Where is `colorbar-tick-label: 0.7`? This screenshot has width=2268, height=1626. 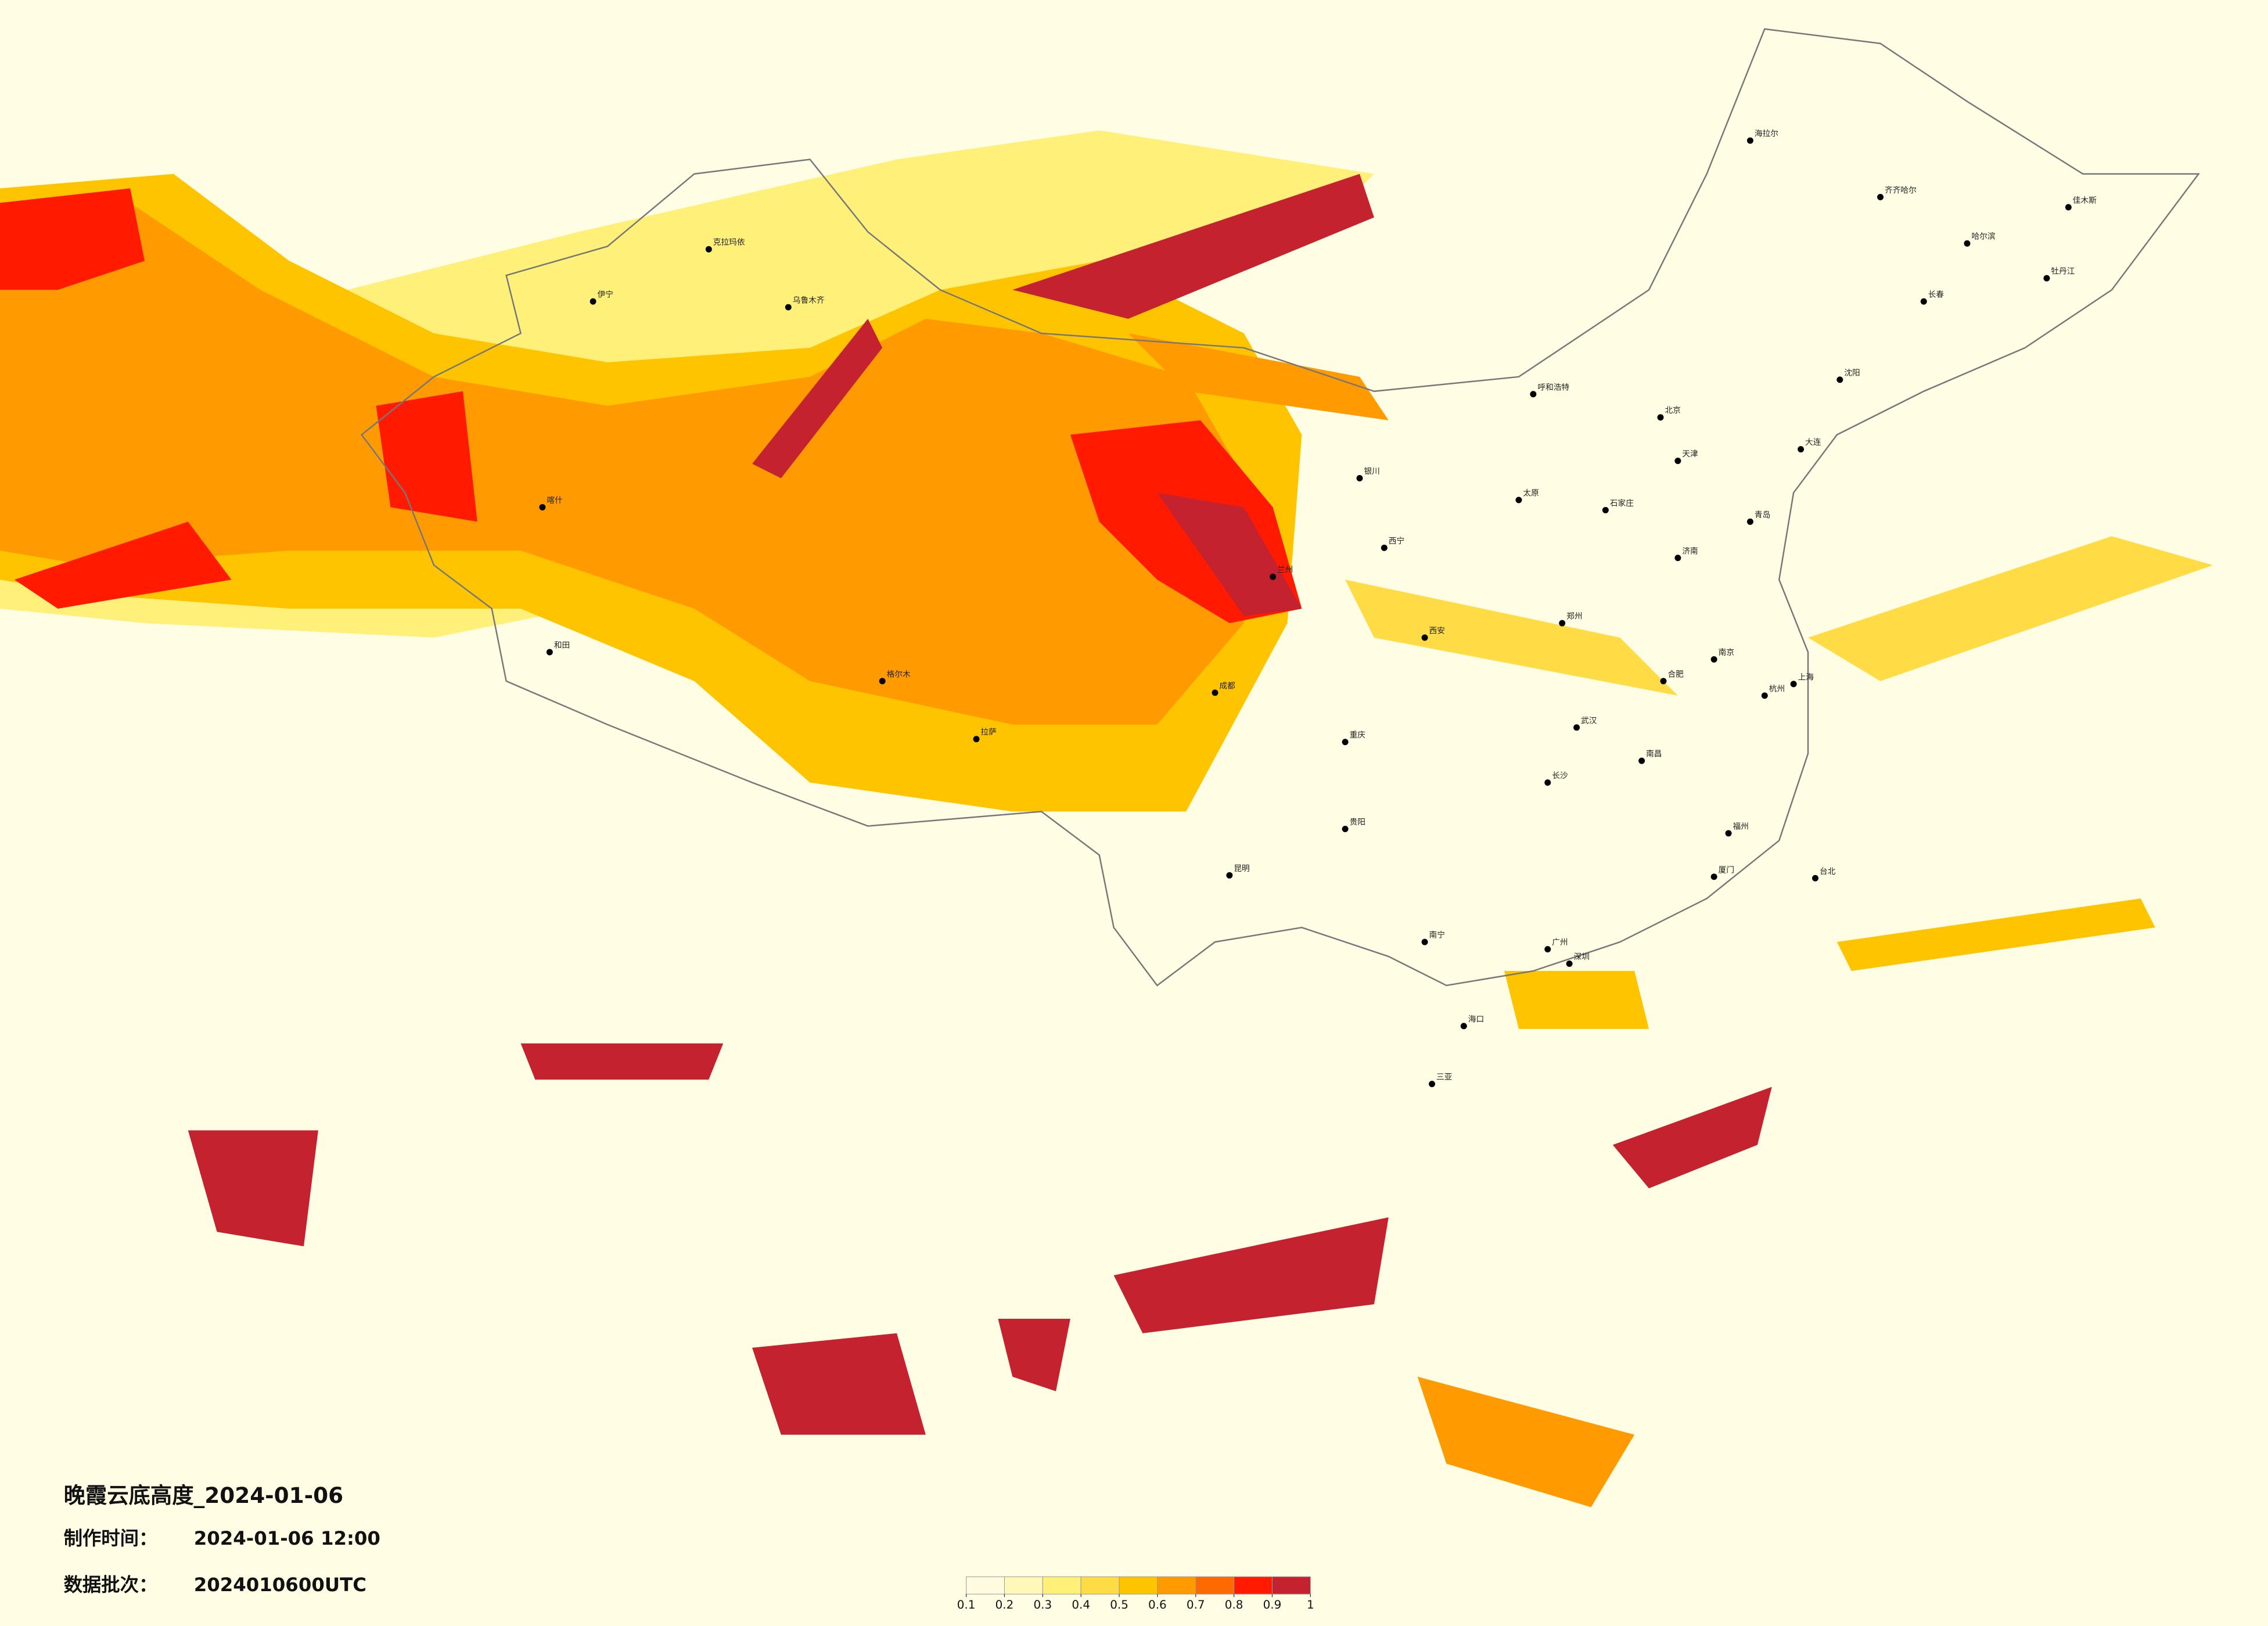
colorbar-tick-label: 0.7 is located at coordinates (1196, 1604).